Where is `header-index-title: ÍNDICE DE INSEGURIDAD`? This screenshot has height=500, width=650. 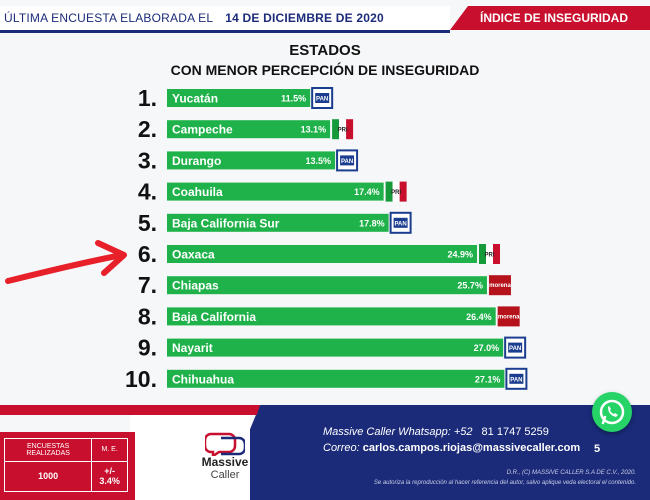 header-index-title: ÍNDICE DE INSEGURIDAD is located at coordinates (553, 18).